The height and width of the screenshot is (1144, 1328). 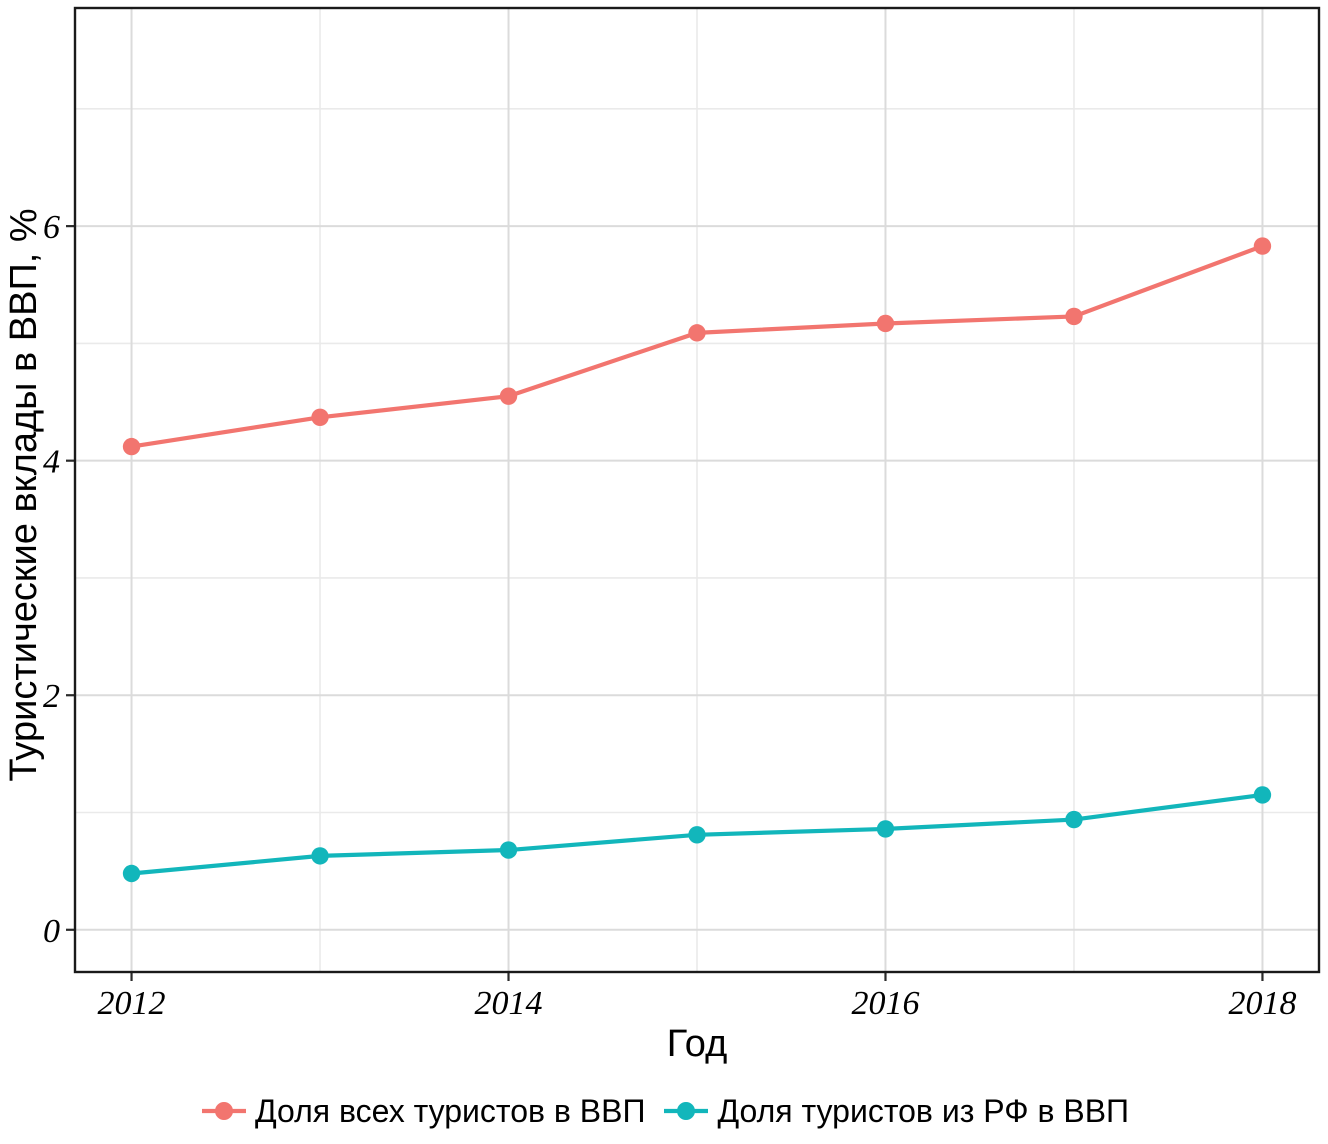 I want to click on data-point-series1-2016, so click(x=885, y=829).